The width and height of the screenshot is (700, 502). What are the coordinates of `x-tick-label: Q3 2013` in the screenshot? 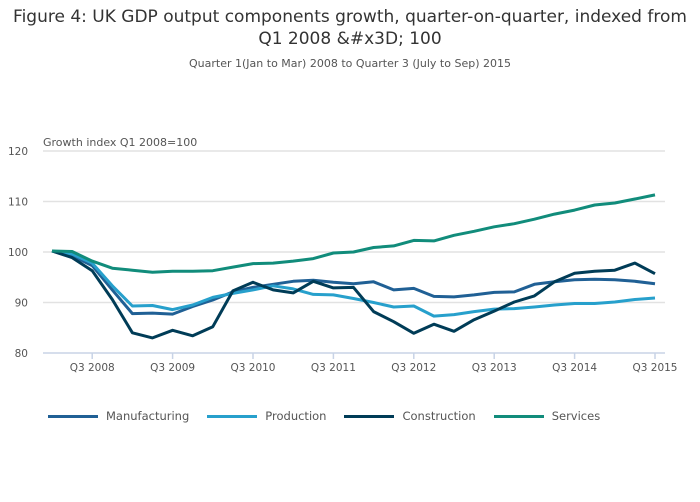 It's located at (494, 368).